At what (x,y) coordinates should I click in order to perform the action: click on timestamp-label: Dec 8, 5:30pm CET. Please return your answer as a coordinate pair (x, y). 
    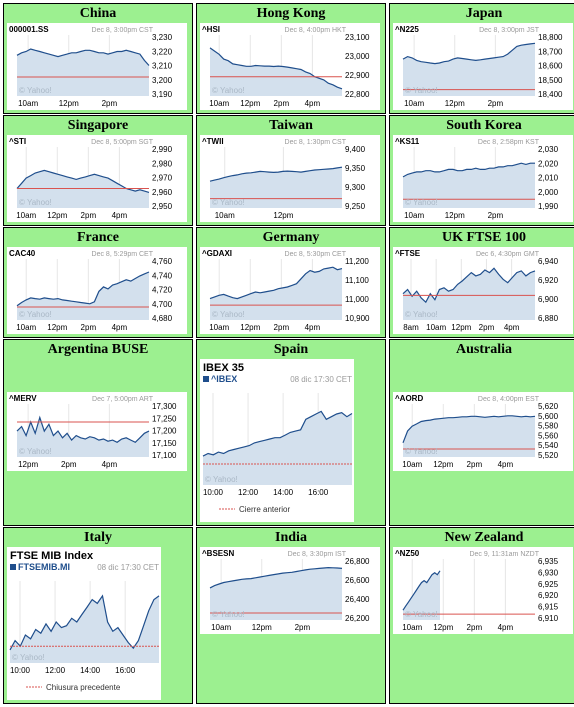
    Looking at the image, I should click on (316, 254).